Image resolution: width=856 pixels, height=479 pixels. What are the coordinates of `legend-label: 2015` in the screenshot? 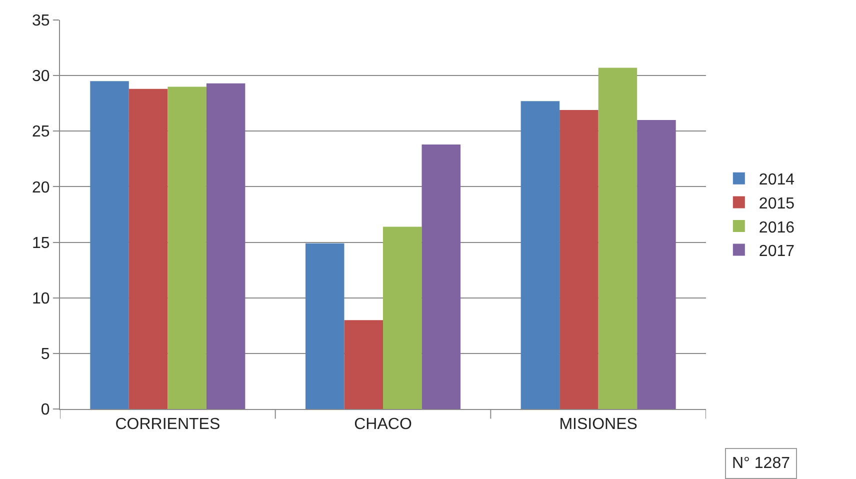 It's located at (776, 203).